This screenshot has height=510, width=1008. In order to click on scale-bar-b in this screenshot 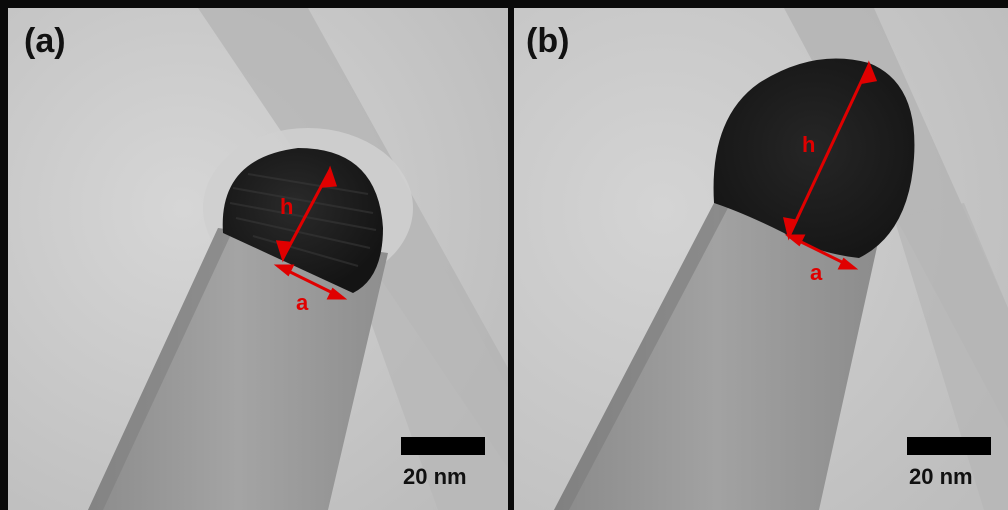, I will do `click(949, 446)`.